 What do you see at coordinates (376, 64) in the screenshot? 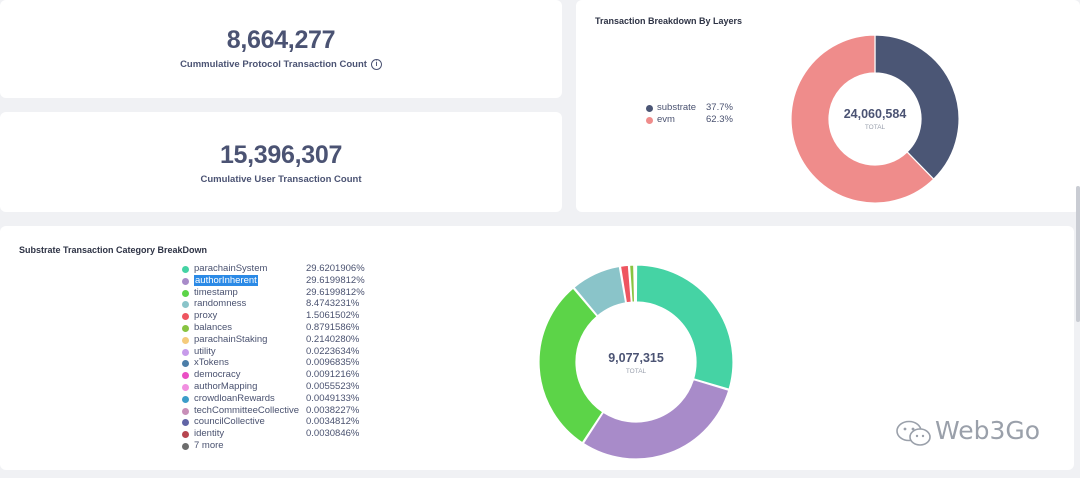
I see `info-icon: i` at bounding box center [376, 64].